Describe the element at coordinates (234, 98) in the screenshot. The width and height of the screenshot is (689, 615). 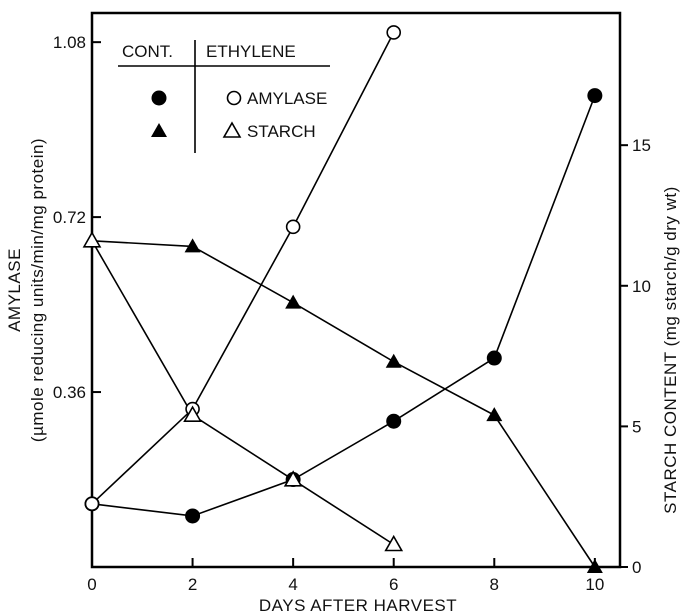
I see `legend-marker-ethylene-amylase` at that location.